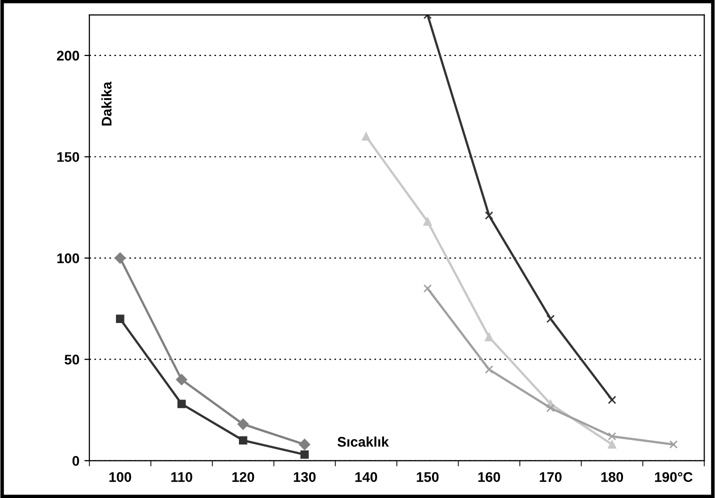 Image resolution: width=715 pixels, height=498 pixels. What do you see at coordinates (427, 477) in the screenshot?
I see `x-tick-label: 150` at bounding box center [427, 477].